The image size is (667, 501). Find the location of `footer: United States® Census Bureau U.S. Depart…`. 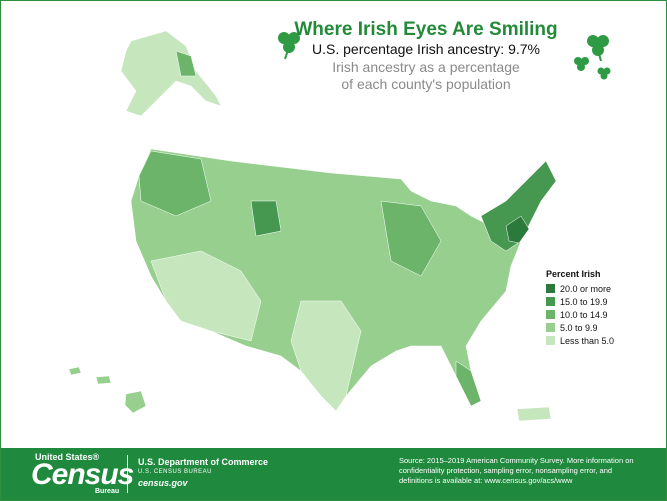

footer: United States® Census Bureau U.S. Depart… is located at coordinates (333, 474).